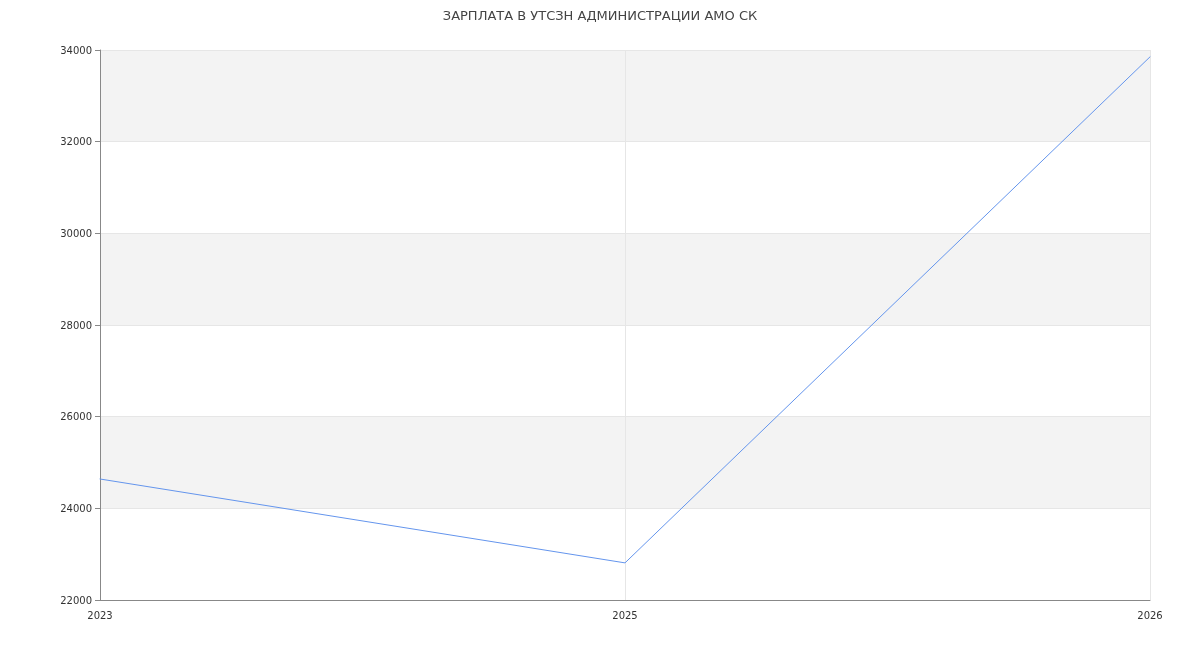 This screenshot has height=650, width=1200. Describe the element at coordinates (76, 600) in the screenshot. I see `y-tick-label: 22000` at that location.